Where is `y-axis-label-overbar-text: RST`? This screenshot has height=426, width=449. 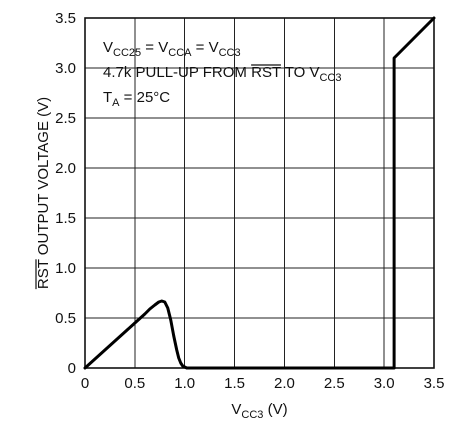 y-axis-label-overbar-text: RST is located at coordinates (43, 274).